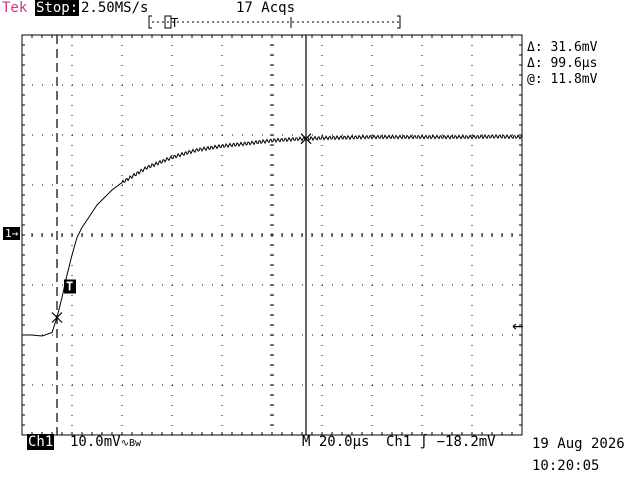 The image size is (640, 480). What do you see at coordinates (266, 8) in the screenshot?
I see `acquisition-count: 17 Acqs` at bounding box center [266, 8].